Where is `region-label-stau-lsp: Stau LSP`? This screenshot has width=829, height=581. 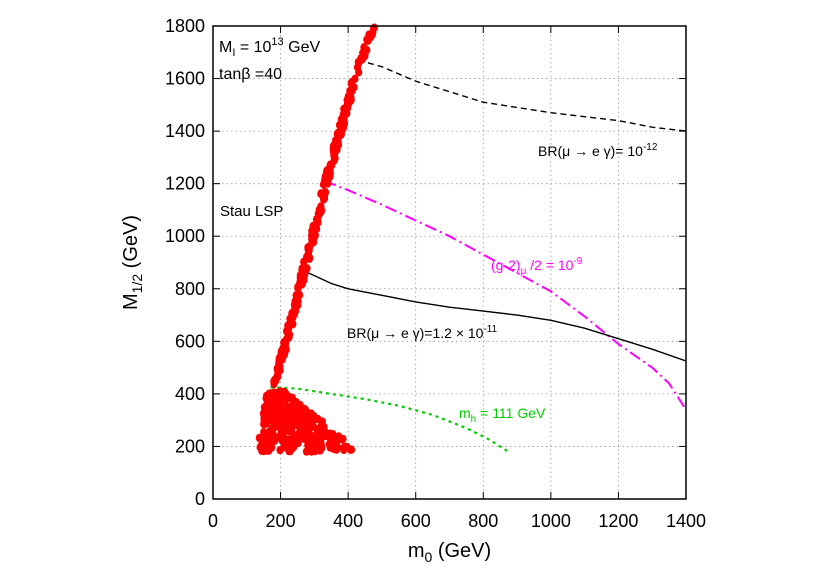 region-label-stau-lsp: Stau LSP is located at coordinates (251, 211).